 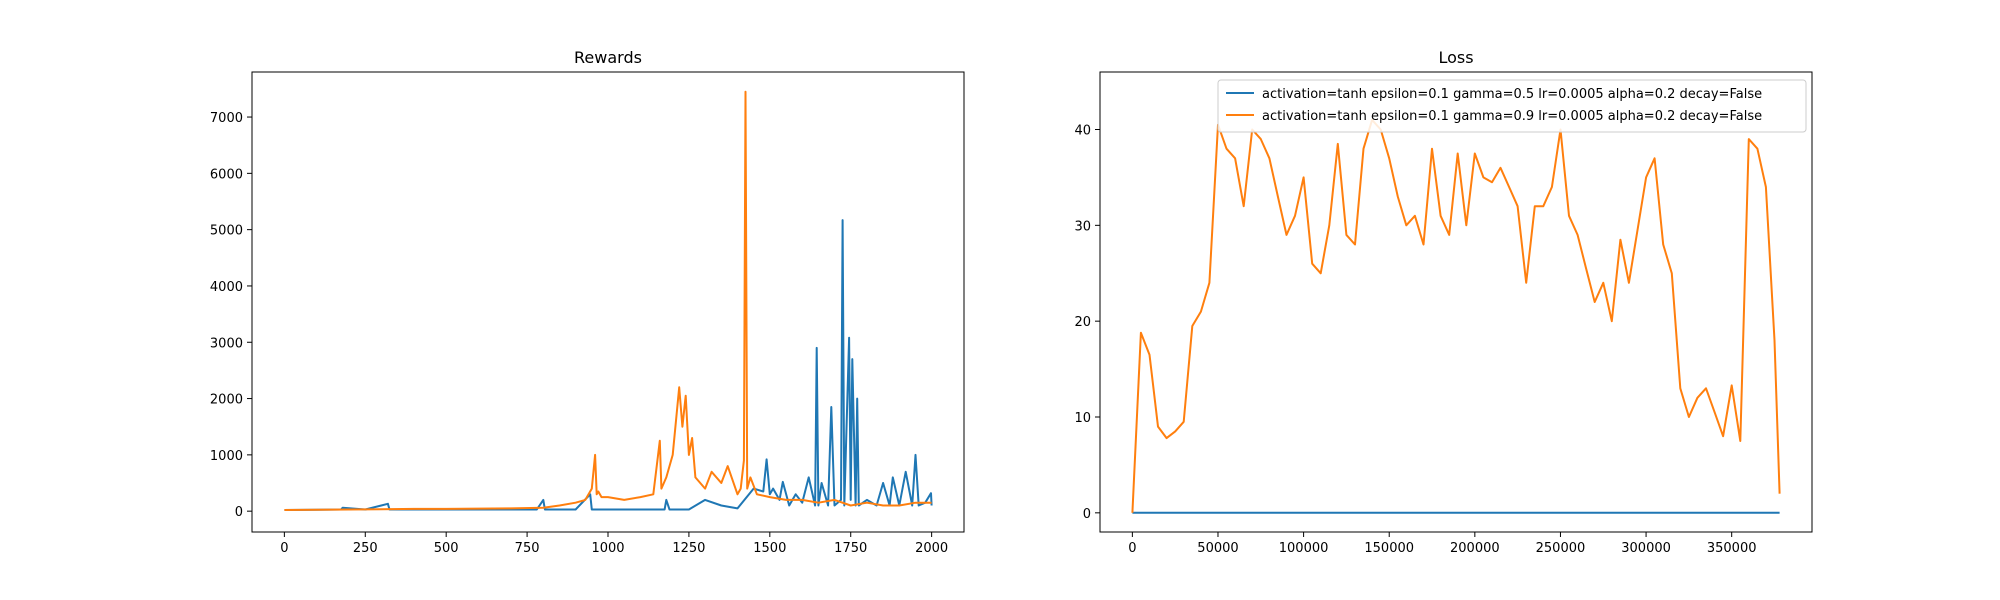 I want to click on chart-title: Rewards, so click(x=608, y=57).